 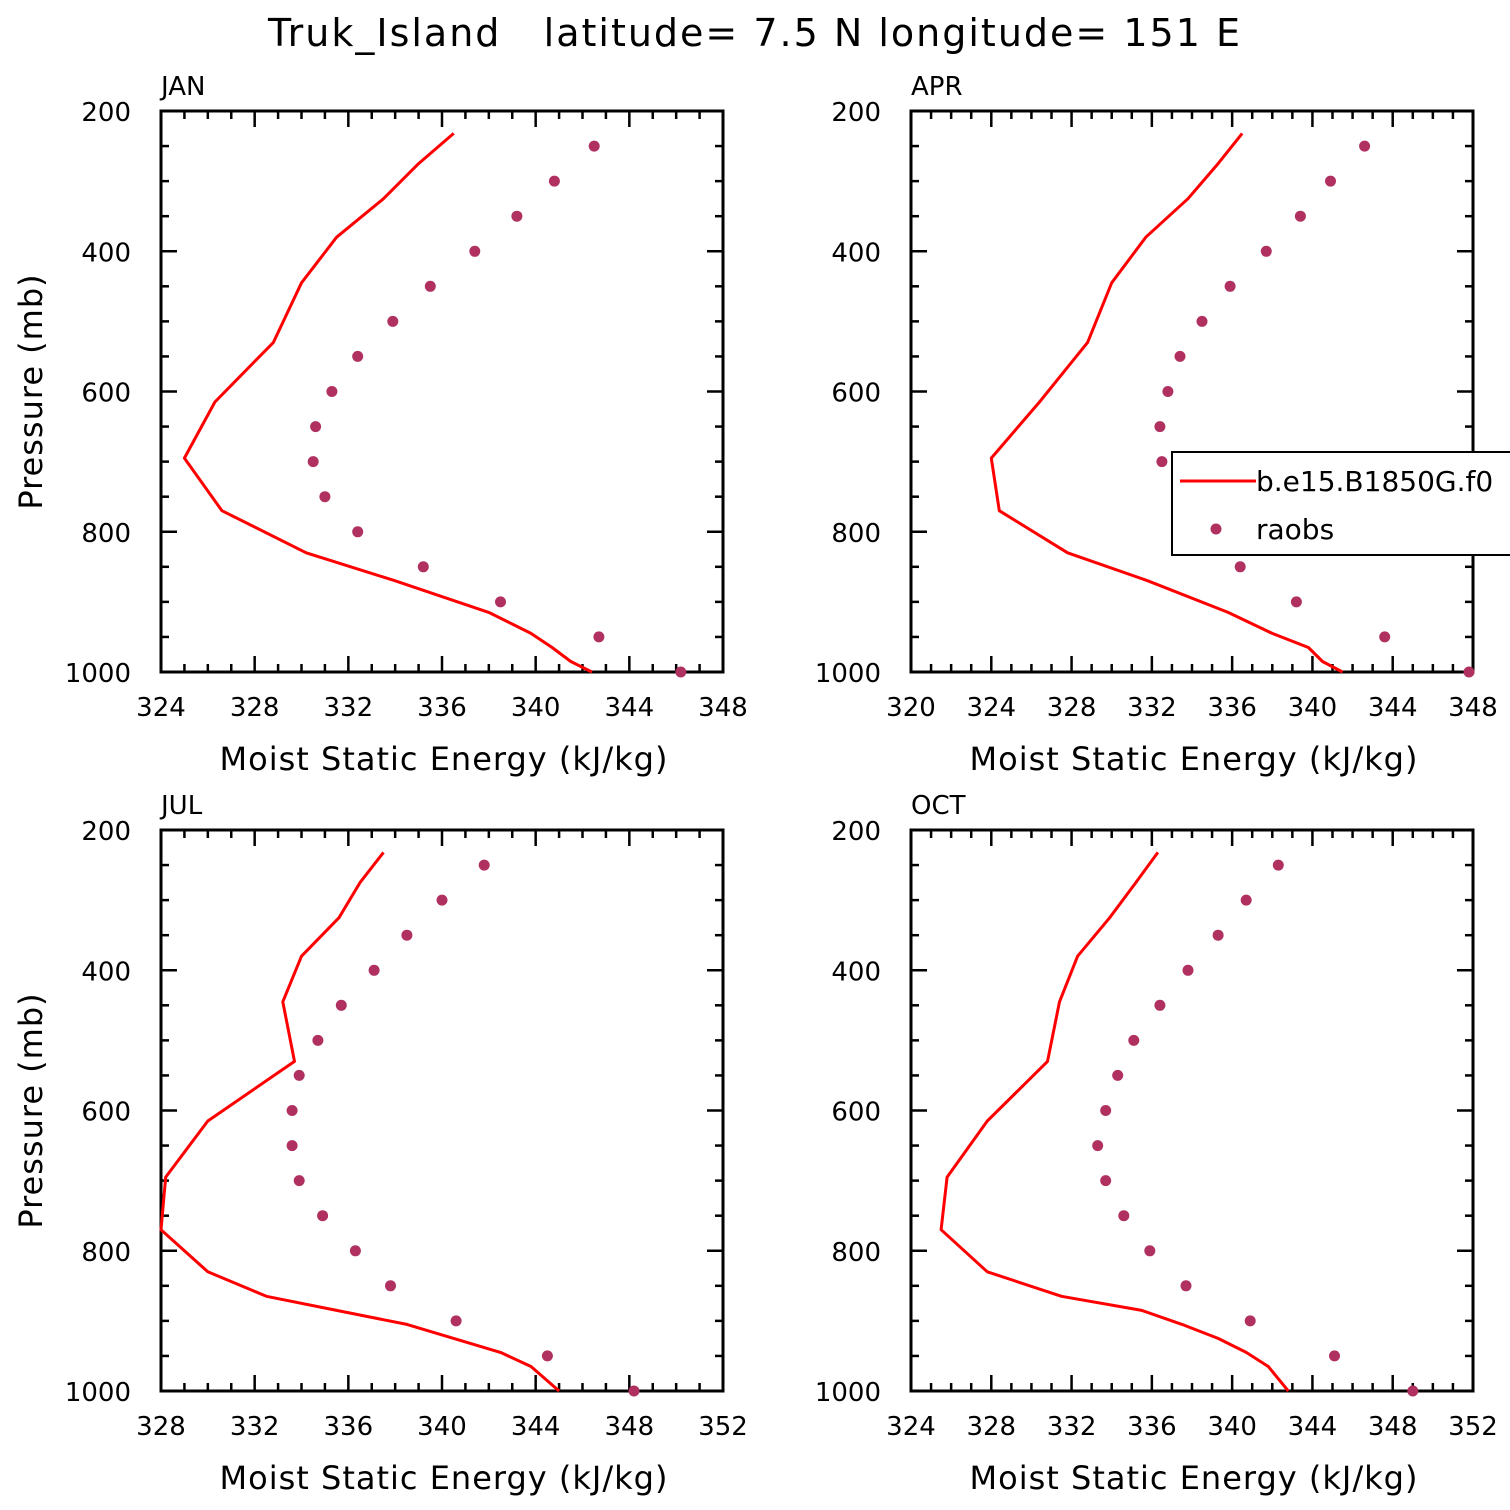 I want to click on panel-label: JAN, so click(x=182, y=87).